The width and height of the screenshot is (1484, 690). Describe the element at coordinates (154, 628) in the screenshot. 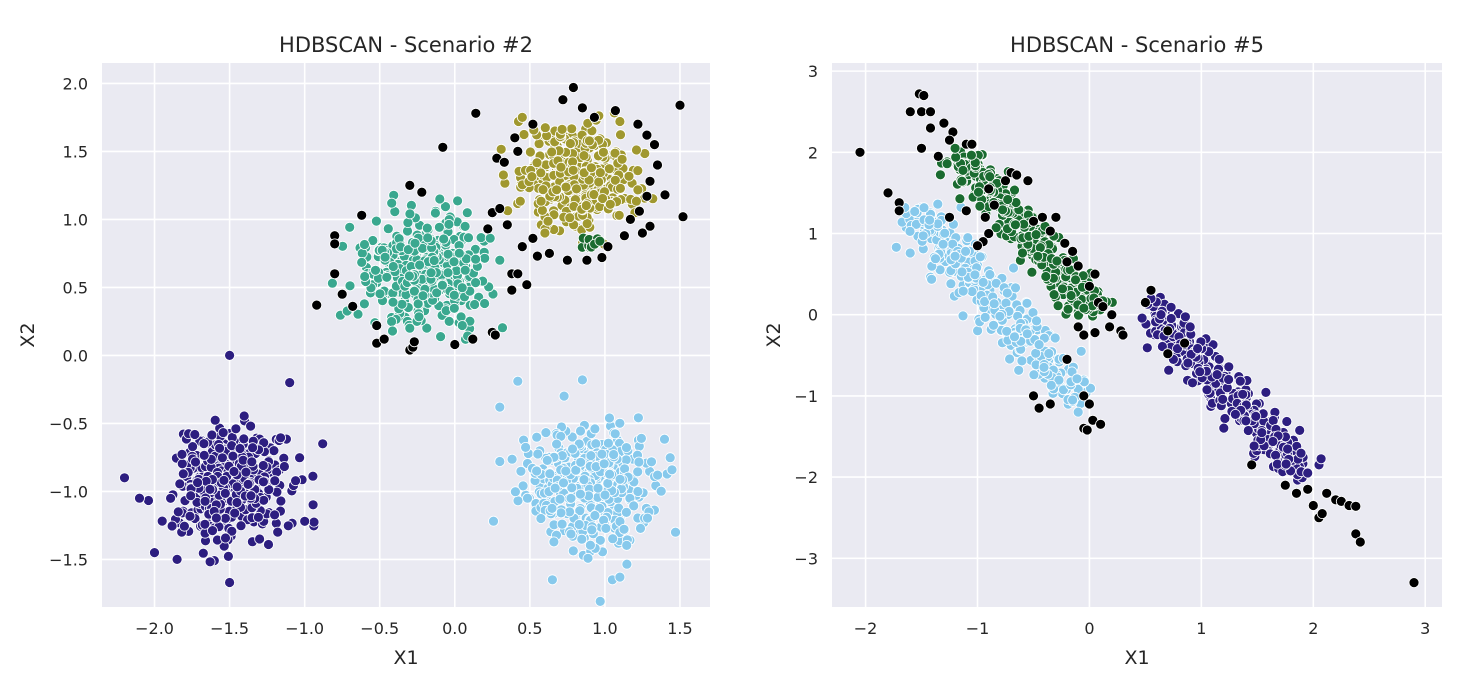

I see `x-tick-label: −2.0` at that location.